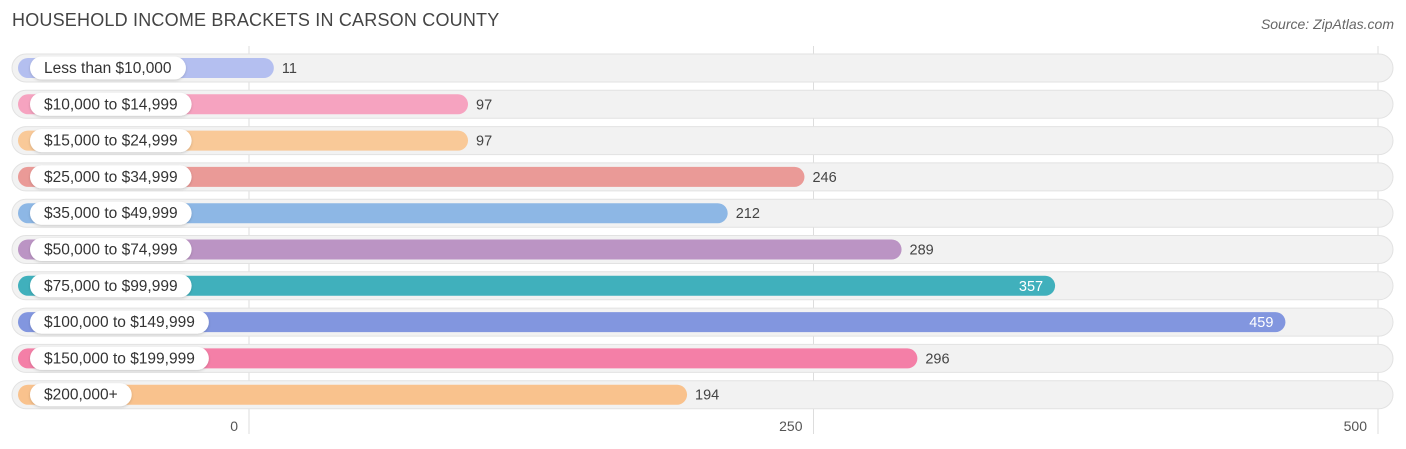 Image resolution: width=1406 pixels, height=449 pixels. I want to click on bar-row: $200,000+ 194, so click(702, 395).